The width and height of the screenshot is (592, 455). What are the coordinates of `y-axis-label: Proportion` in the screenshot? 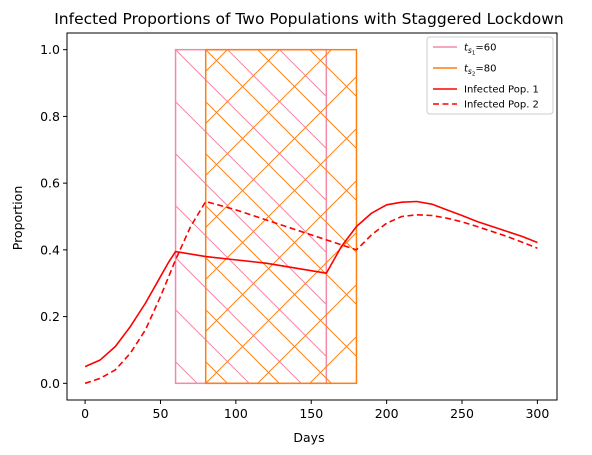 It's located at (17, 218).